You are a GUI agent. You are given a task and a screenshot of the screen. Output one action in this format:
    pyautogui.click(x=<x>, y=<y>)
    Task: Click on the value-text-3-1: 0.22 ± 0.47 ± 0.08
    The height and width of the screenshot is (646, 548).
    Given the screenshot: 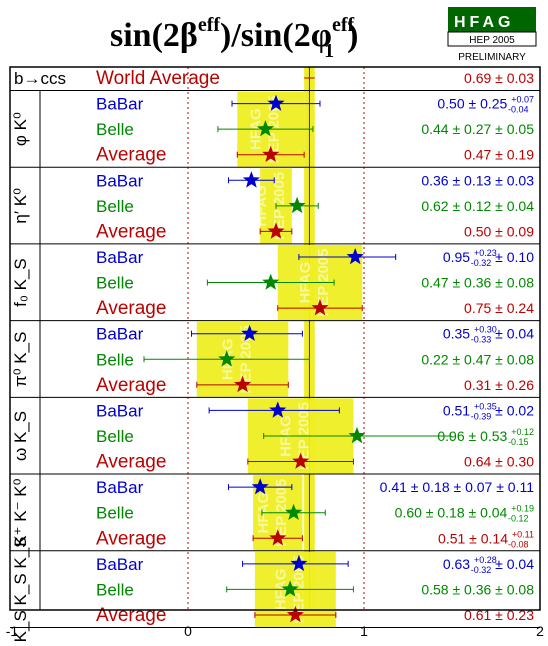 What is the action you would take?
    pyautogui.click(x=477, y=359)
    